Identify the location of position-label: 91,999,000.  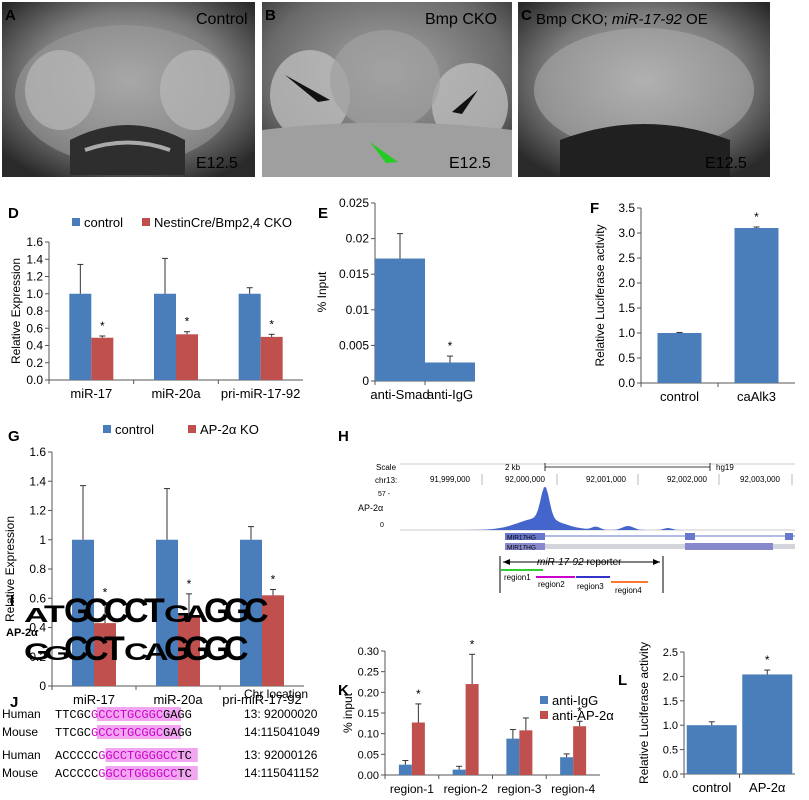
(450, 479).